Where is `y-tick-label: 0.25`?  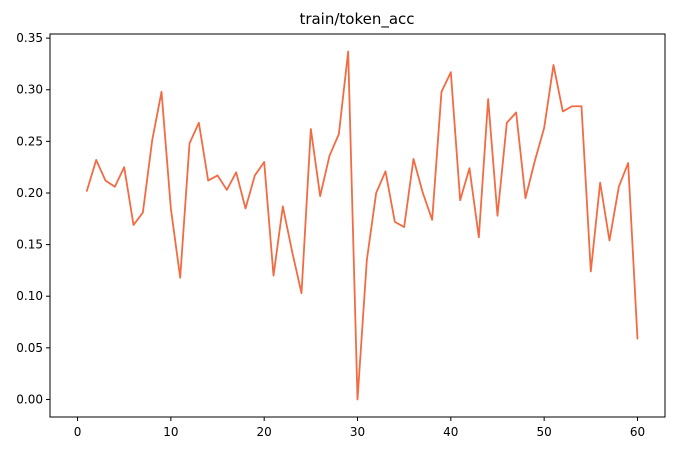 y-tick-label: 0.25 is located at coordinates (29, 141).